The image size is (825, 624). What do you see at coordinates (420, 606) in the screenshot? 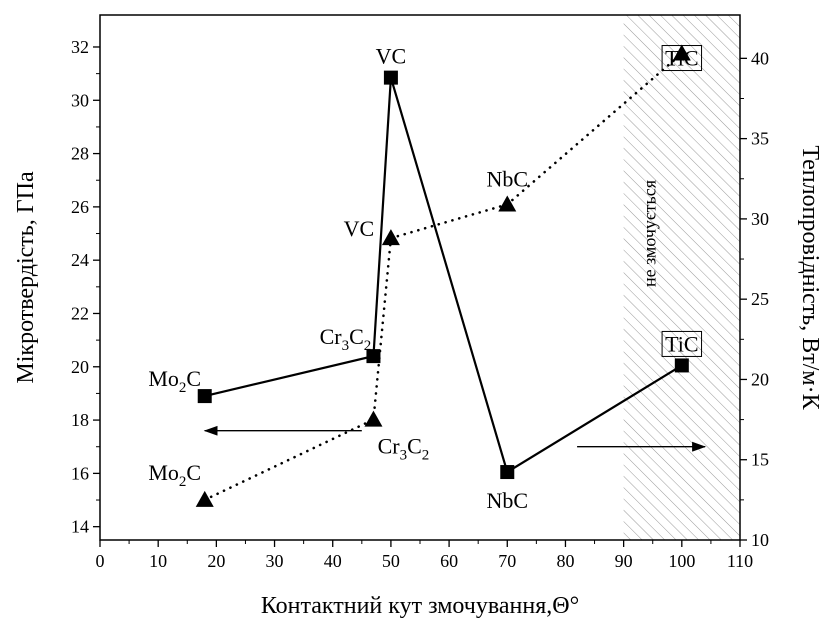
I see `x-axis-title: Контактний кут змочування,Θ°` at bounding box center [420, 606].